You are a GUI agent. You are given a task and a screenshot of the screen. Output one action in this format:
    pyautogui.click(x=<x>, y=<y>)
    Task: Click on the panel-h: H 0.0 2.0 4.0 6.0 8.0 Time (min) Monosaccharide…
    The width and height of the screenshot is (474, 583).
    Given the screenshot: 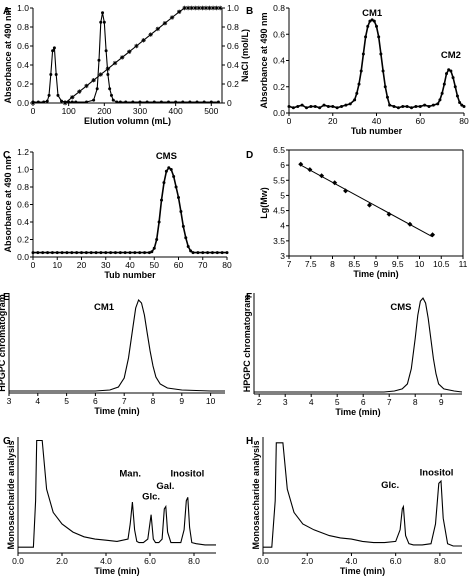 What is the action you would take?
    pyautogui.click(x=354, y=506)
    